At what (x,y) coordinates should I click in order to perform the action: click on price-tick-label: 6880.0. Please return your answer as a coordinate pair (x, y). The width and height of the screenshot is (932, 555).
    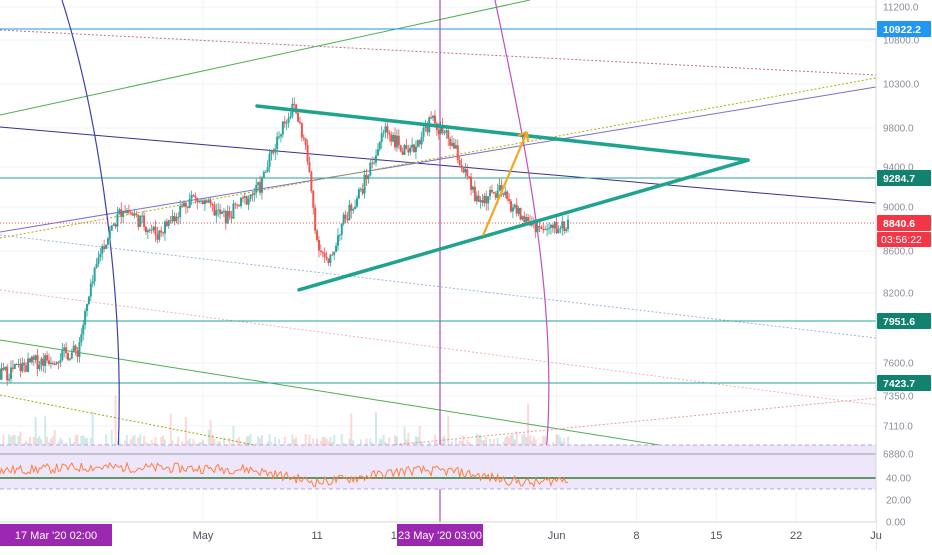
    Looking at the image, I should click on (898, 455).